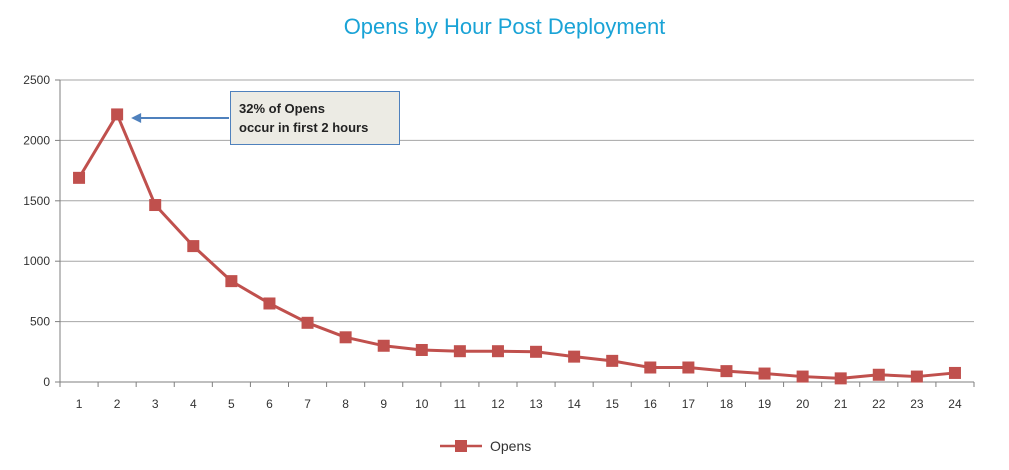 The height and width of the screenshot is (470, 1009). I want to click on x-tick-label: 19, so click(765, 404).